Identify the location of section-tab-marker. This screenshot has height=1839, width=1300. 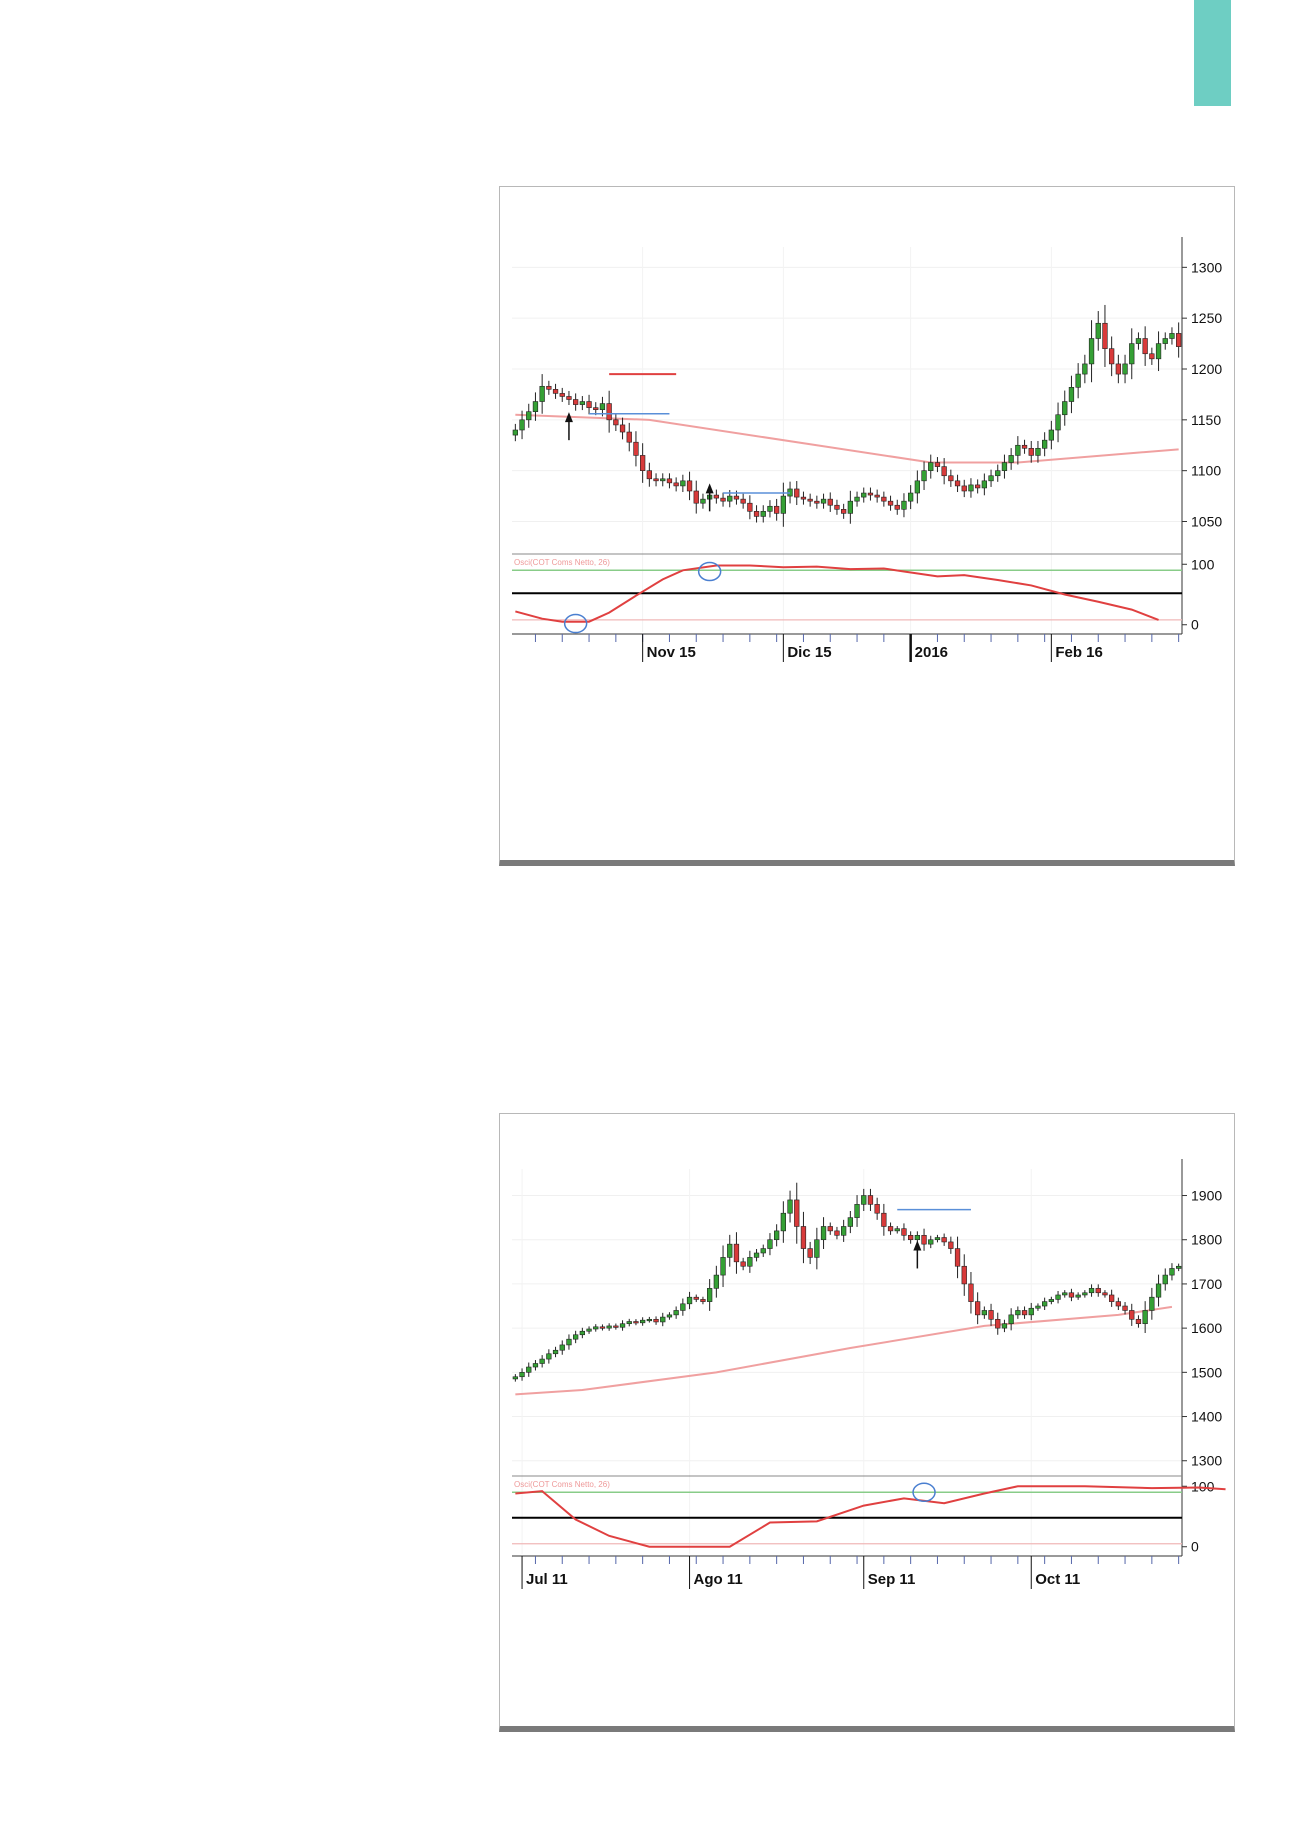
(1212, 53).